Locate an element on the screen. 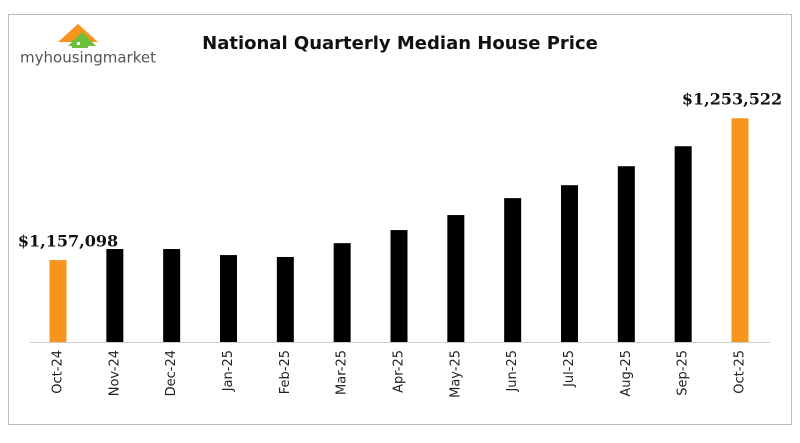 Image resolution: width=800 pixels, height=443 pixels. x-tick-label: Jul-25 is located at coordinates (569, 369).